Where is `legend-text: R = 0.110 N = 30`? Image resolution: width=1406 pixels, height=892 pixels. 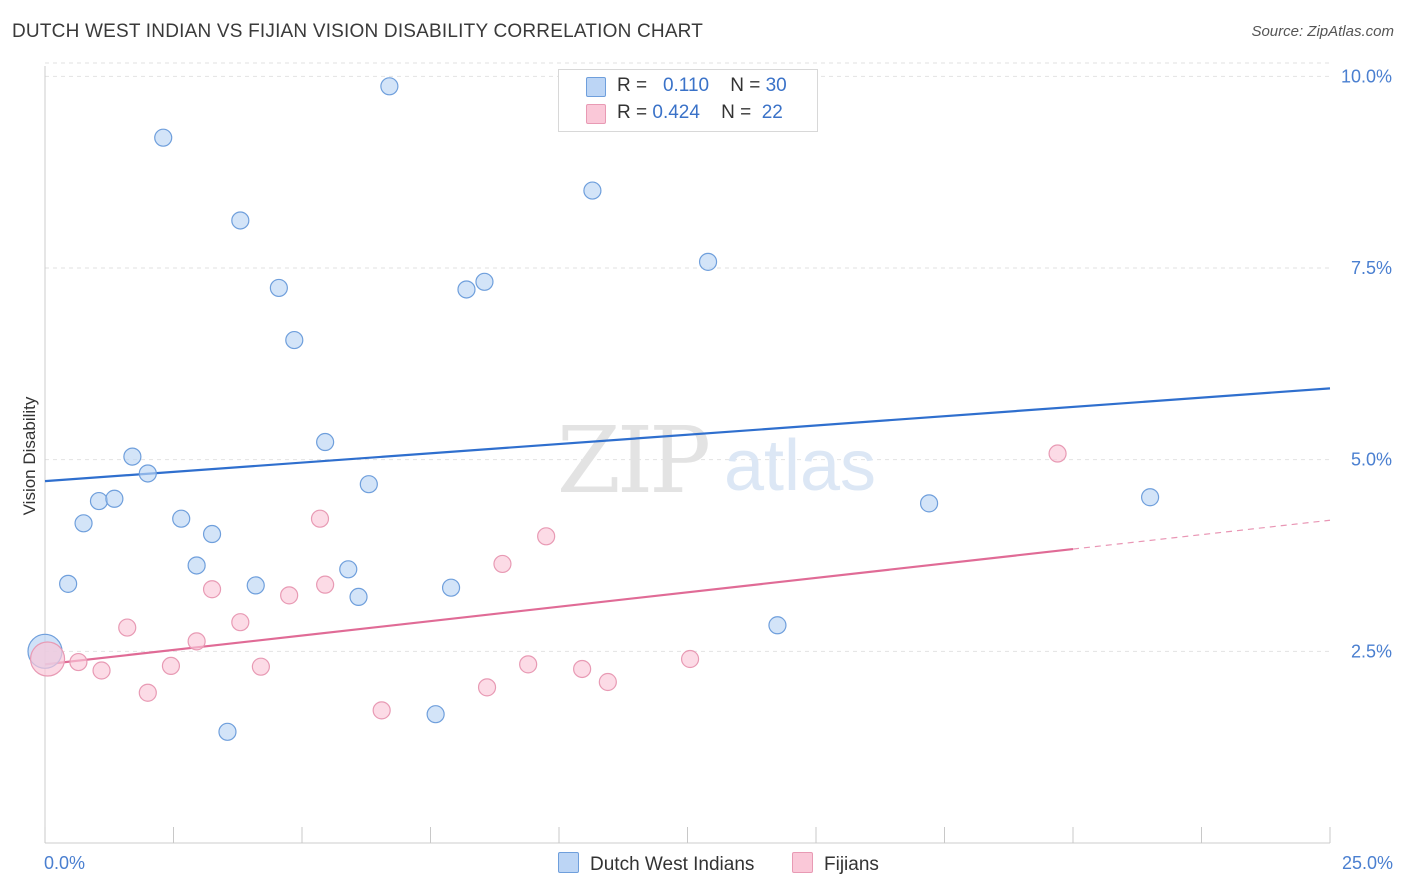 legend-text: R = 0.110 N = 30 is located at coordinates (702, 85).